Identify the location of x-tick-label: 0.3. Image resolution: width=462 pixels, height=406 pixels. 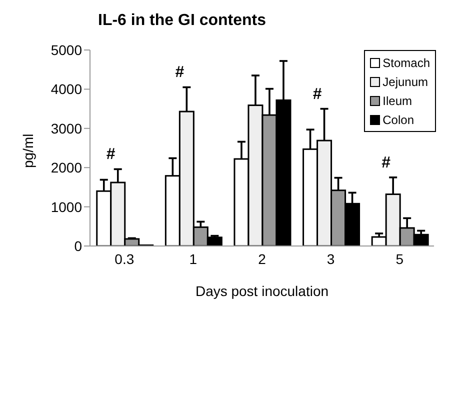
(124, 258).